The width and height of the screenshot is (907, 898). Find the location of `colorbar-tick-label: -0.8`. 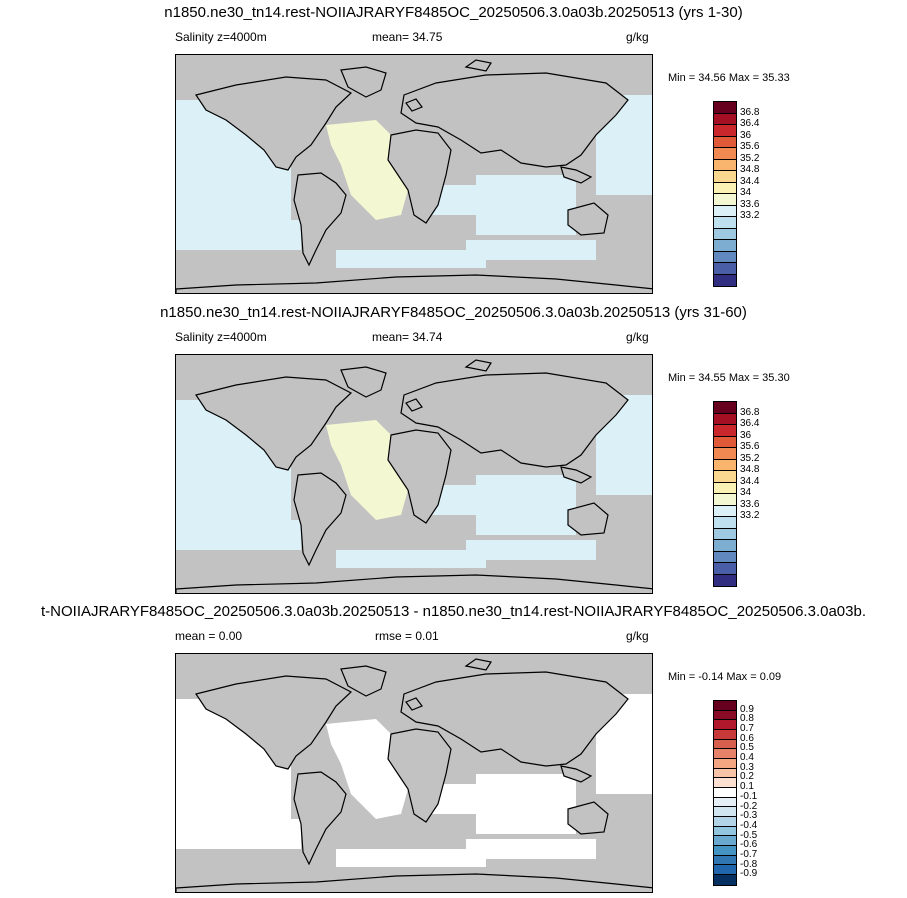

colorbar-tick-label: -0.8 is located at coordinates (749, 864).